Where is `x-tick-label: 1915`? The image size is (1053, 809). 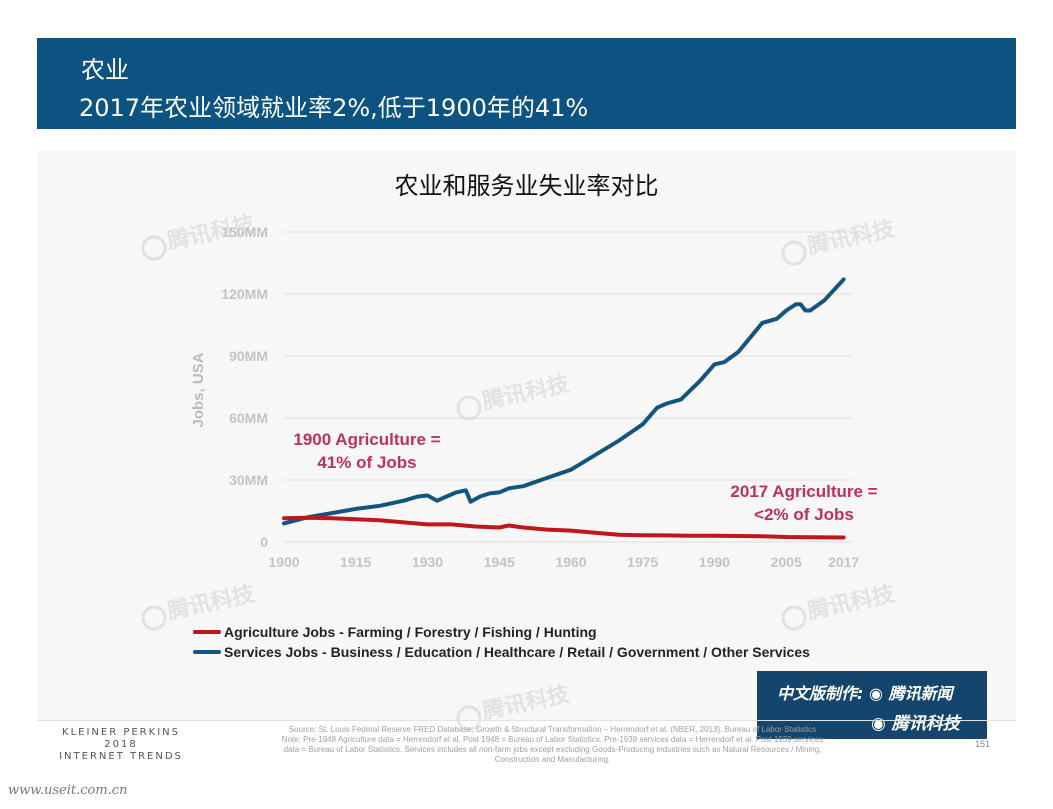
x-tick-label: 1915 is located at coordinates (355, 562).